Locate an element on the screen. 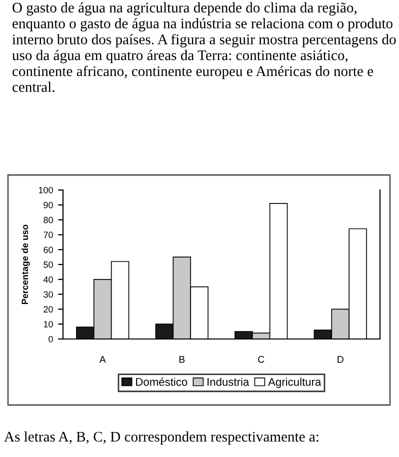  y-tick-label: 30 is located at coordinates (48, 294).